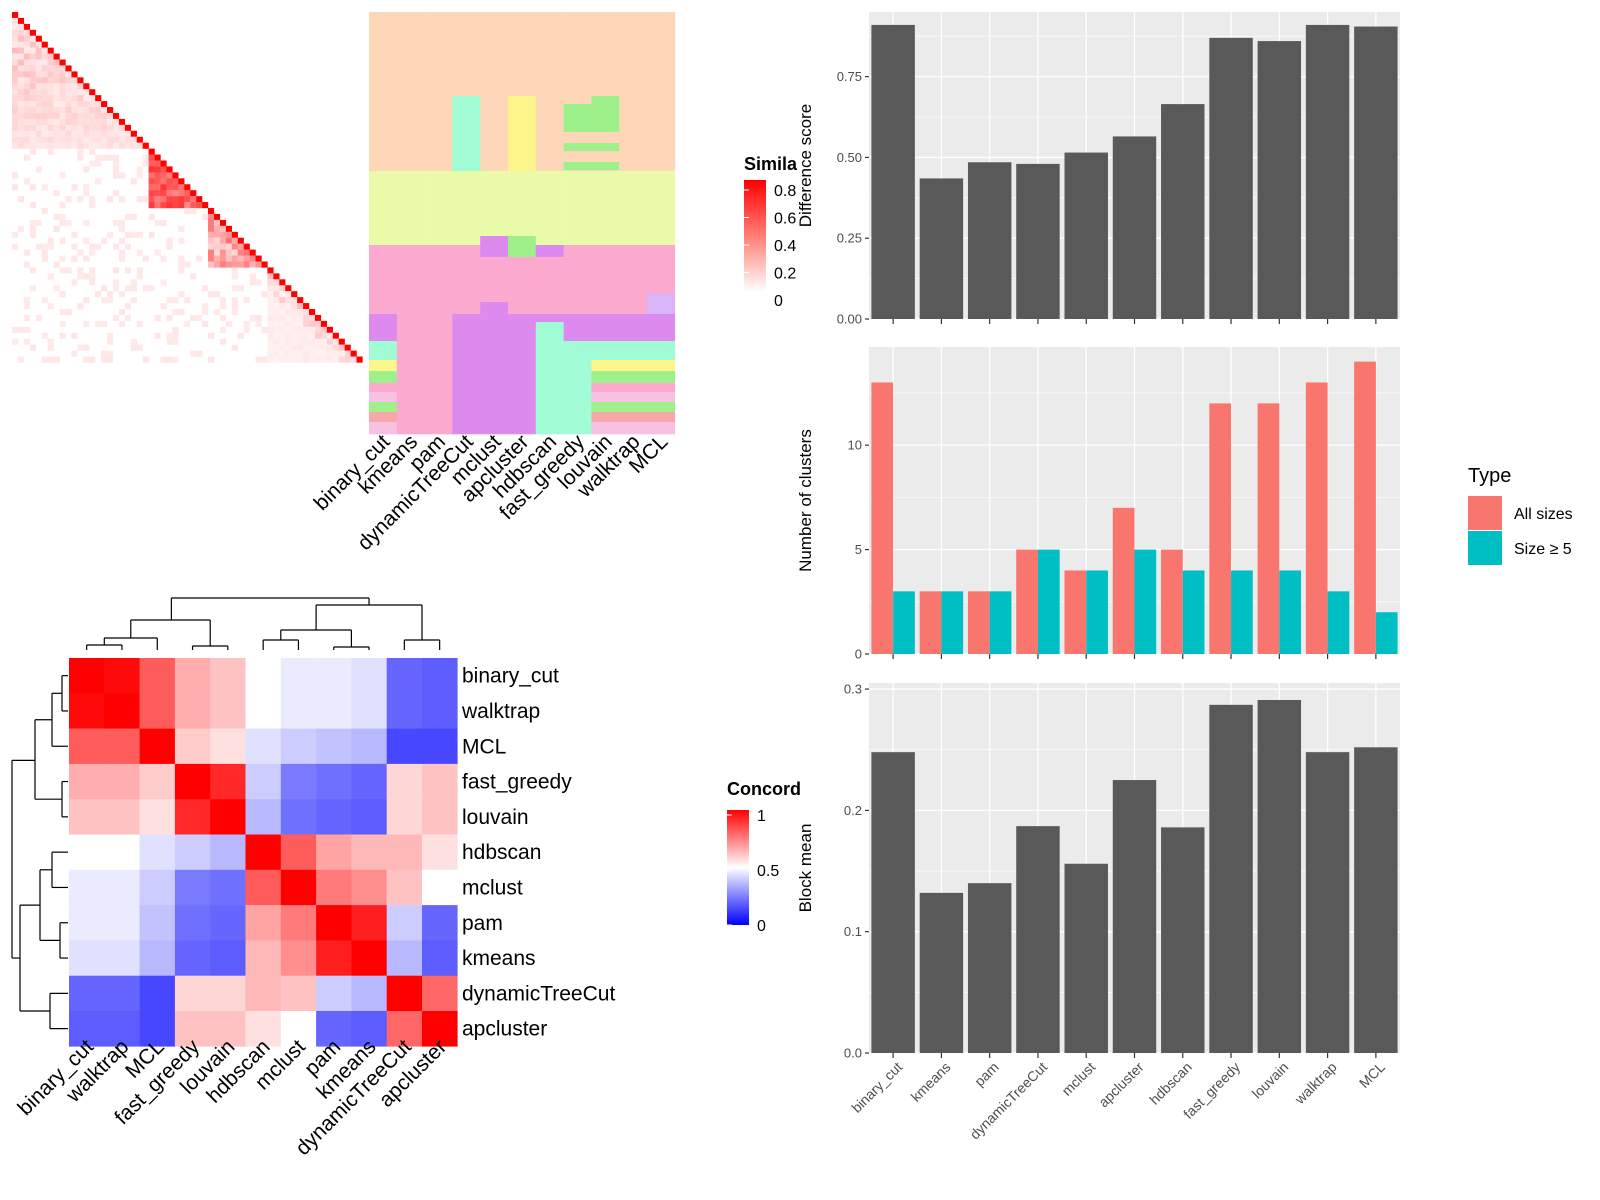 This screenshot has width=1600, height=1200. I want to click on concordance-row-label: apcluster, so click(504, 1029).